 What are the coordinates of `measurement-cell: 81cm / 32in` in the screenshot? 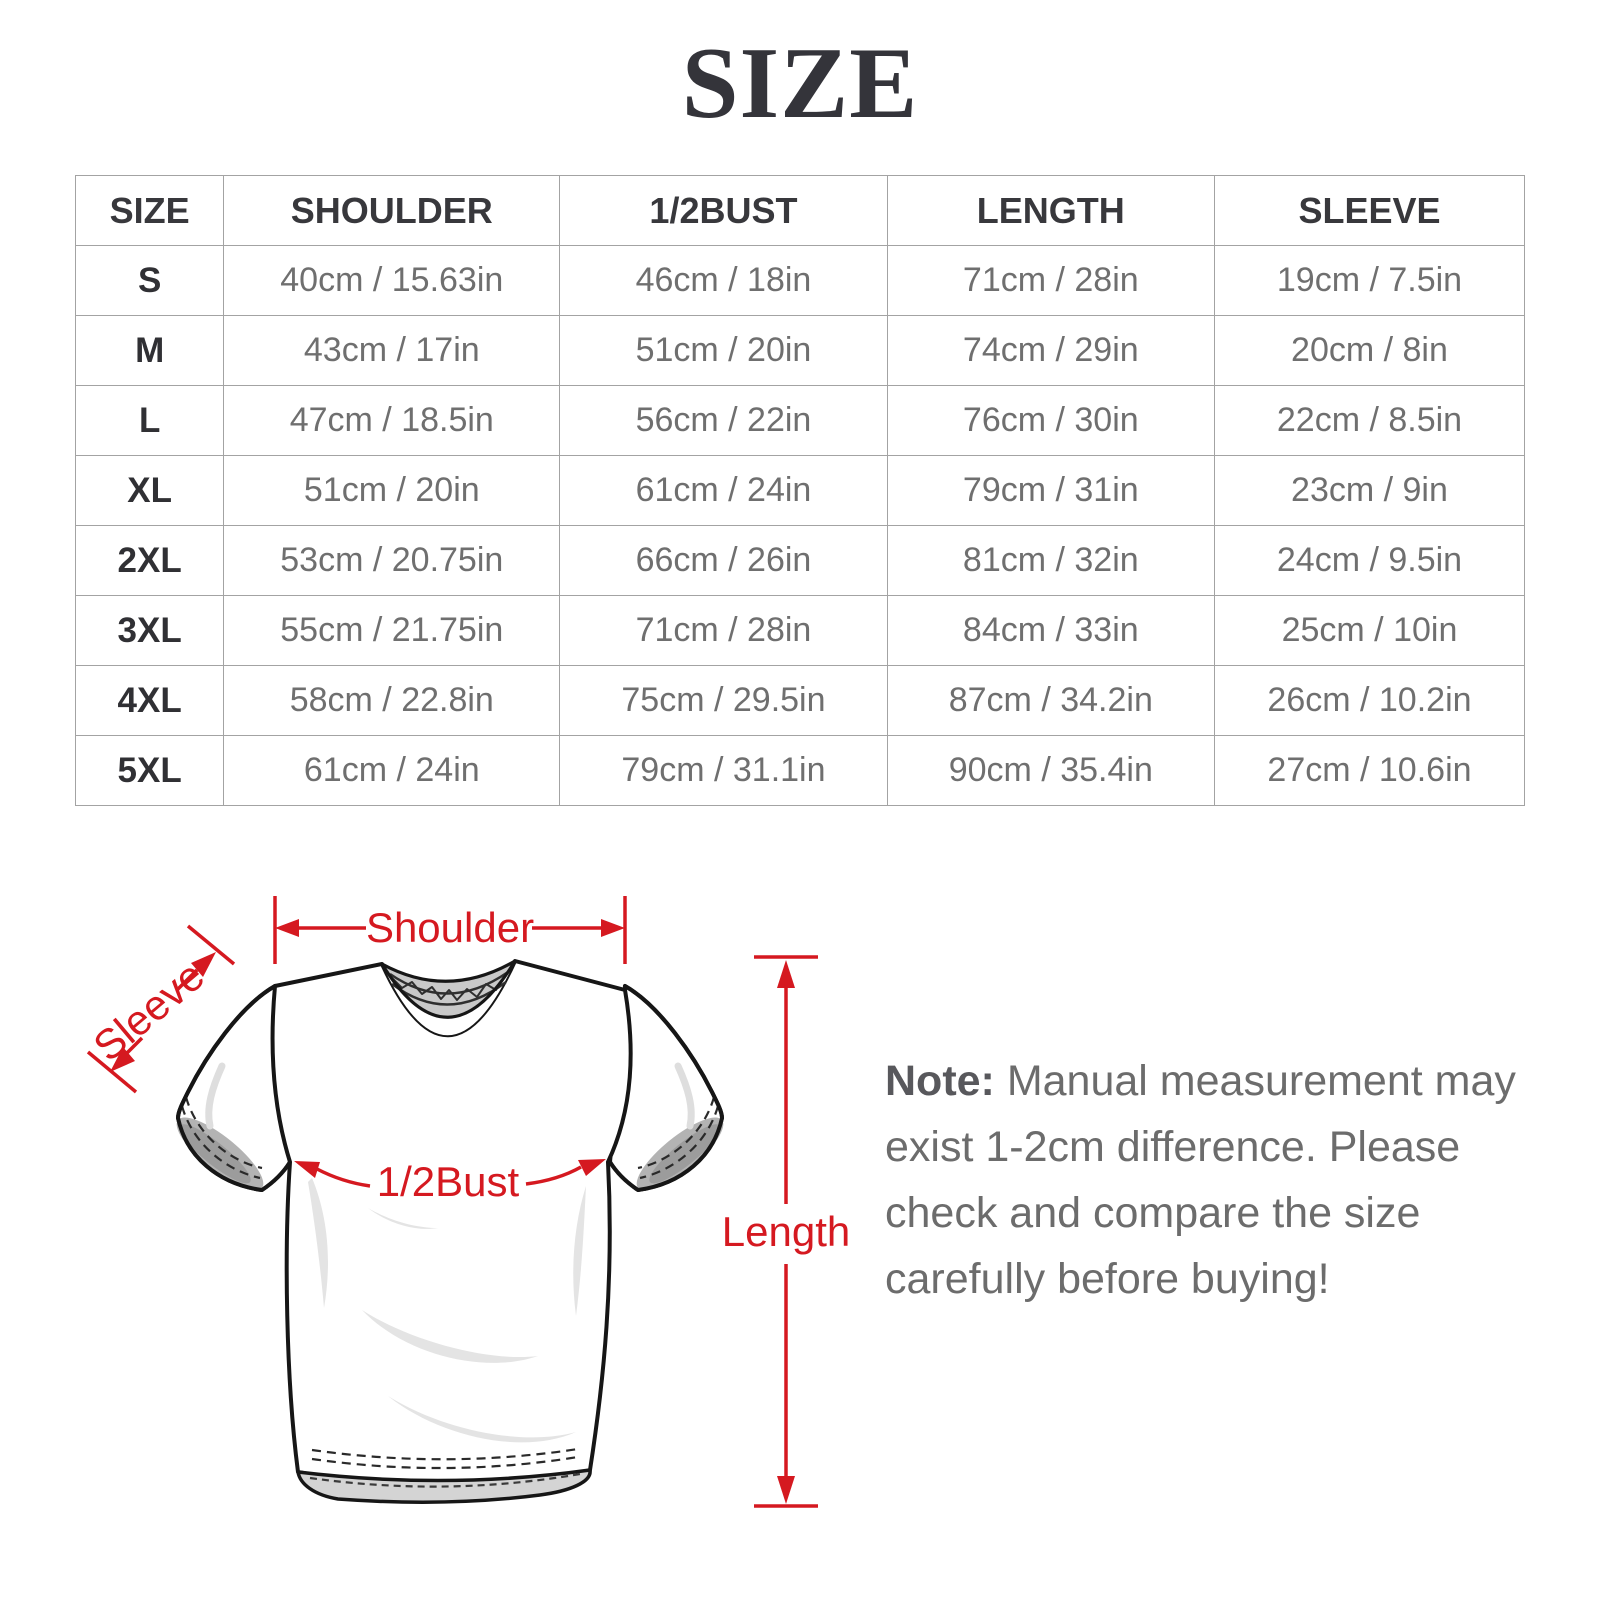 It's located at (1050, 560).